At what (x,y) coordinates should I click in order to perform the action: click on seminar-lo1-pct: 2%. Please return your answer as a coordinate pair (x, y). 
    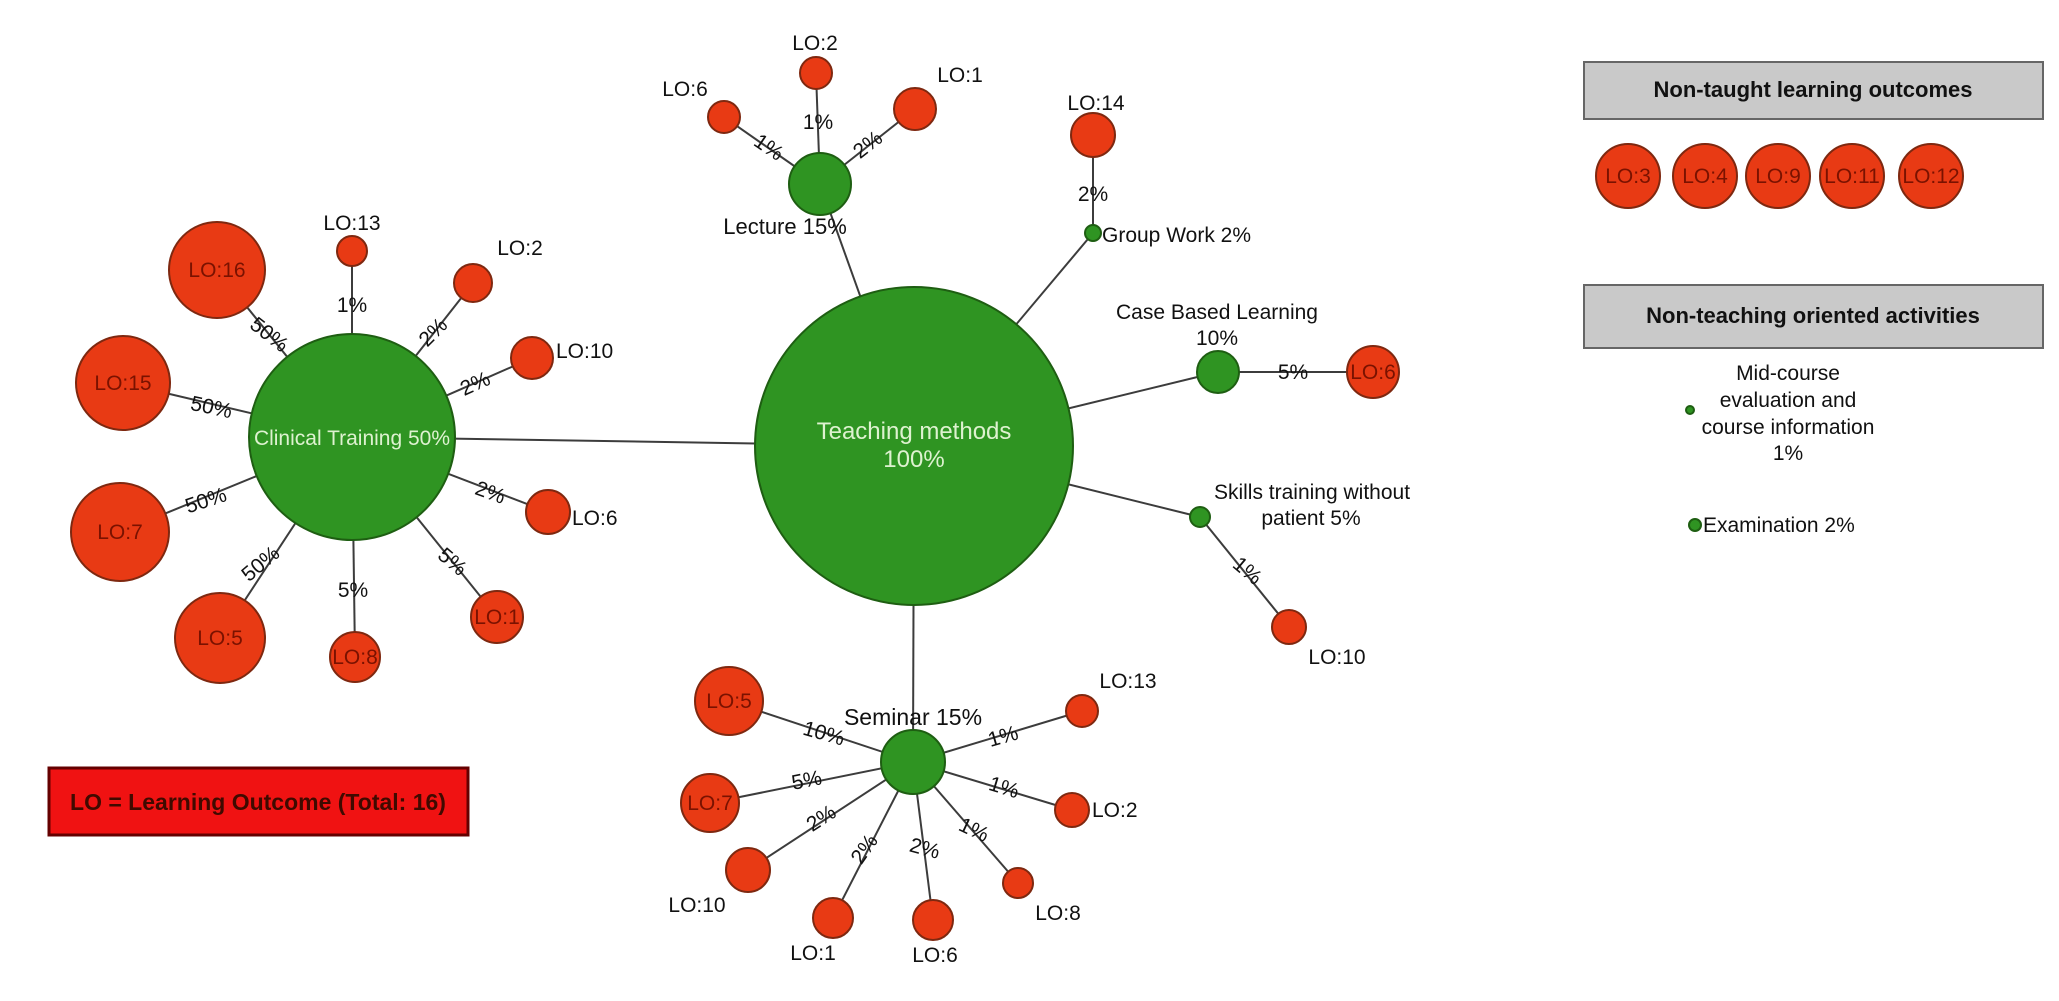
    Looking at the image, I should click on (865, 849).